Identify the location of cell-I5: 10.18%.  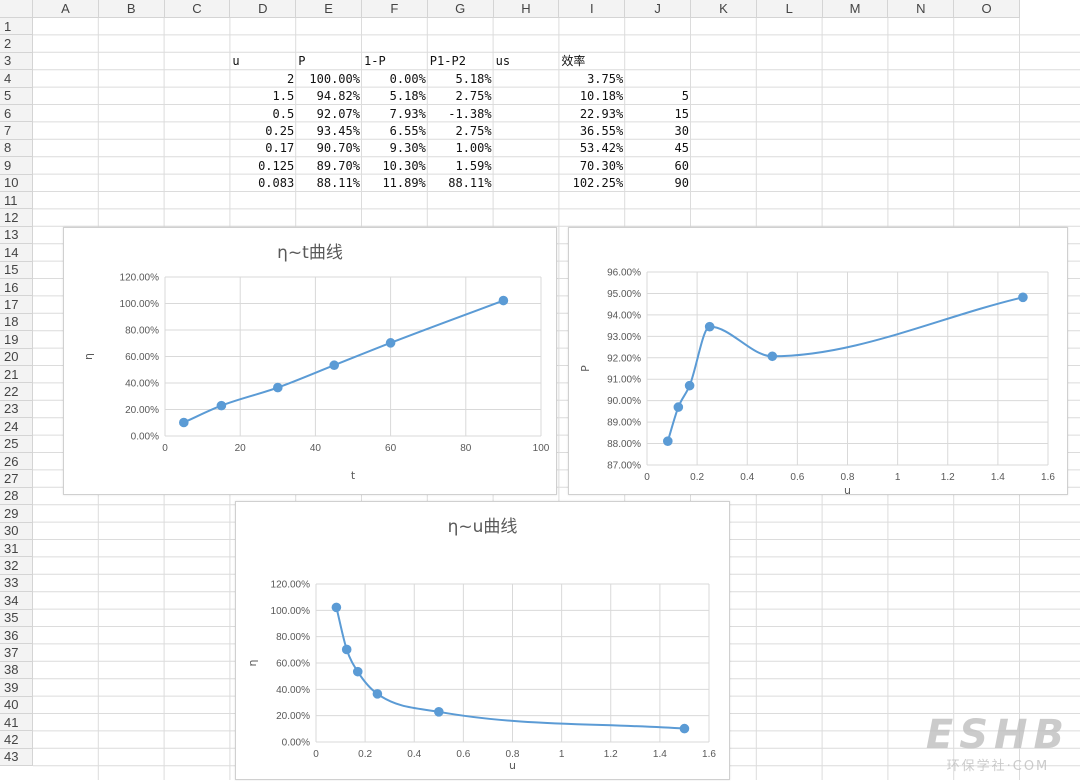
(601, 96).